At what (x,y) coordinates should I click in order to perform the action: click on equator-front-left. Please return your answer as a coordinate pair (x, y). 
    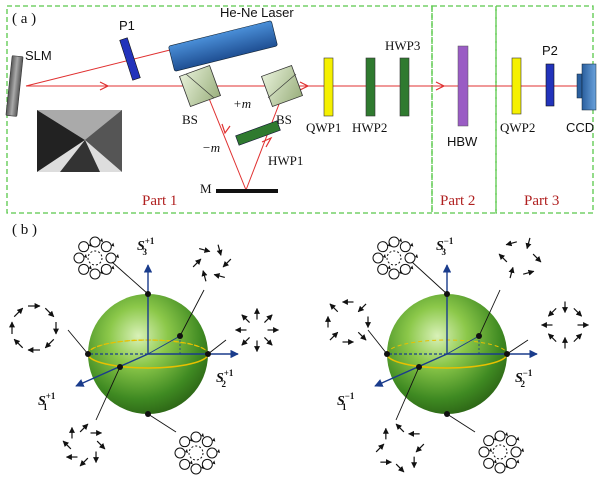
    Looking at the image, I should click on (148, 361).